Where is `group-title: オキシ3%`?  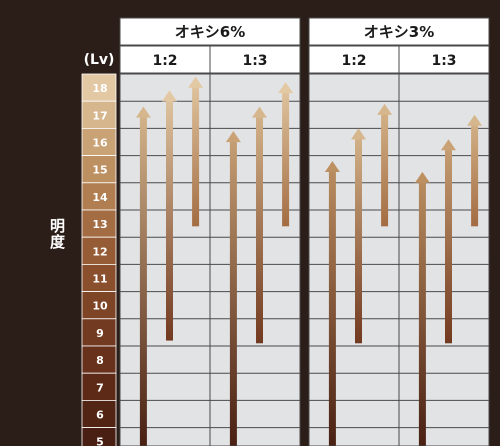 group-title: オキシ3% is located at coordinates (399, 32).